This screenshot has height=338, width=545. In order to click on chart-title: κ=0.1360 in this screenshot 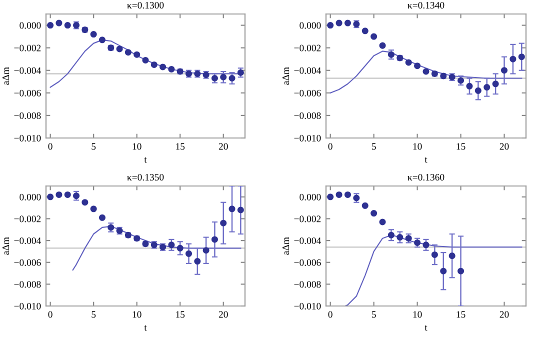, I will do `click(426, 177)`.